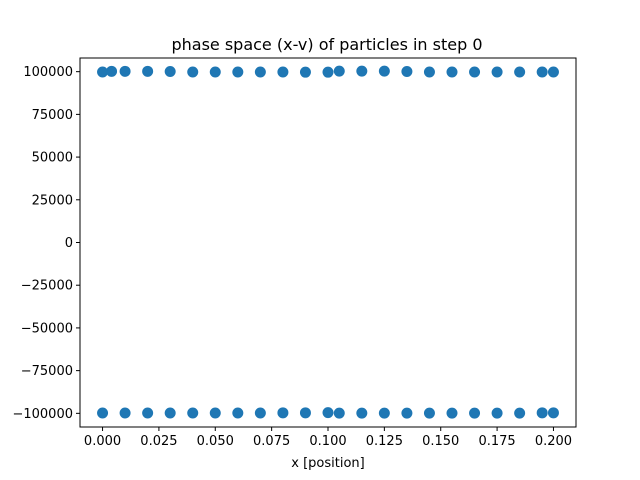 Image resolution: width=640 pixels, height=480 pixels. I want to click on y-tick-label: 0, so click(69, 243).